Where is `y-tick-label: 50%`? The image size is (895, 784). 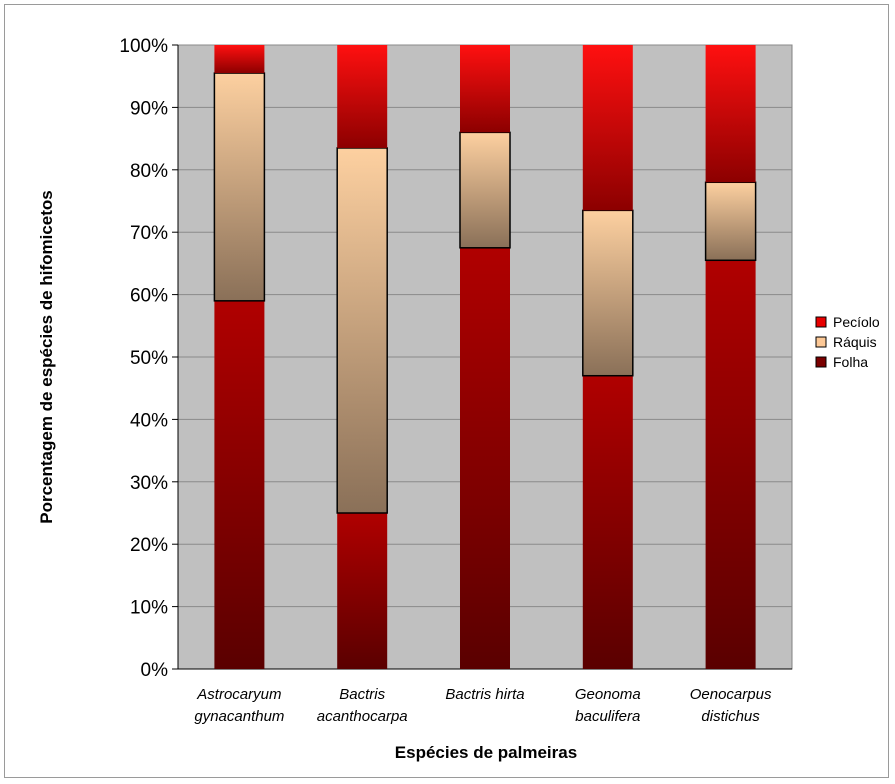 y-tick-label: 50% is located at coordinates (149, 358).